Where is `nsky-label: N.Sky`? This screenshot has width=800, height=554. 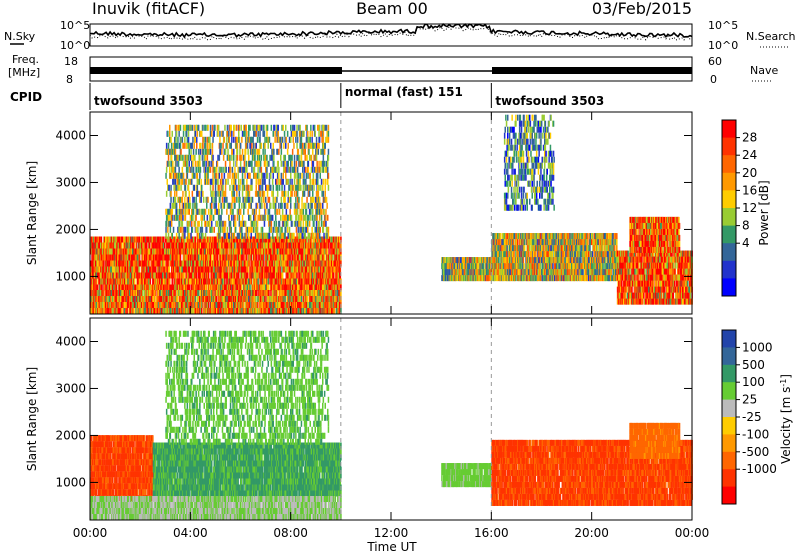 nsky-label: N.Sky is located at coordinates (20, 36).